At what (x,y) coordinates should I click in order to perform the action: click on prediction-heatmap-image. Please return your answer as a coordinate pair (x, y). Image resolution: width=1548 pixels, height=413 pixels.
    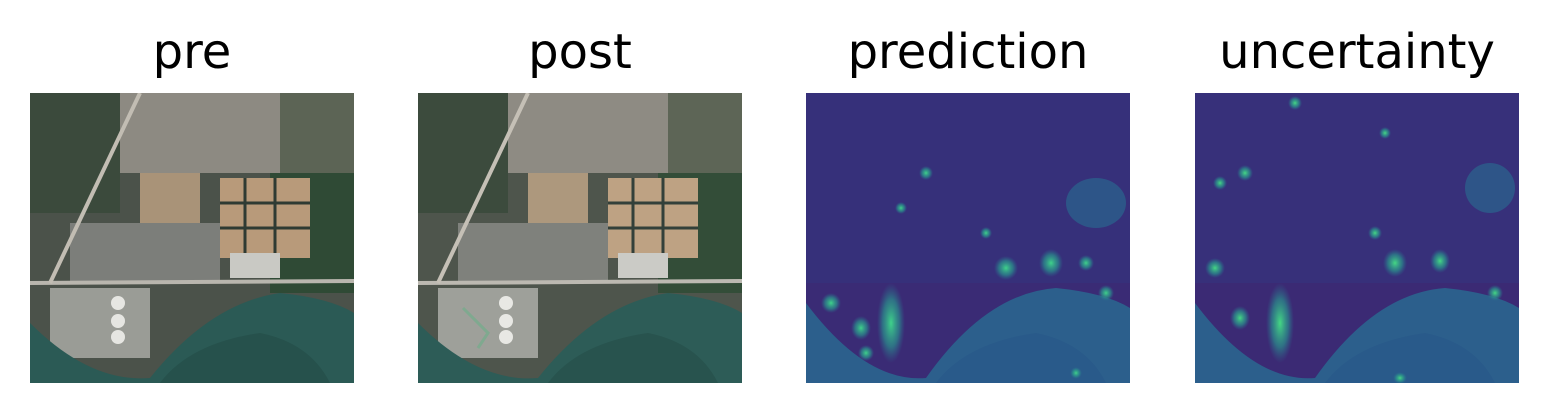
    Looking at the image, I should click on (968, 238).